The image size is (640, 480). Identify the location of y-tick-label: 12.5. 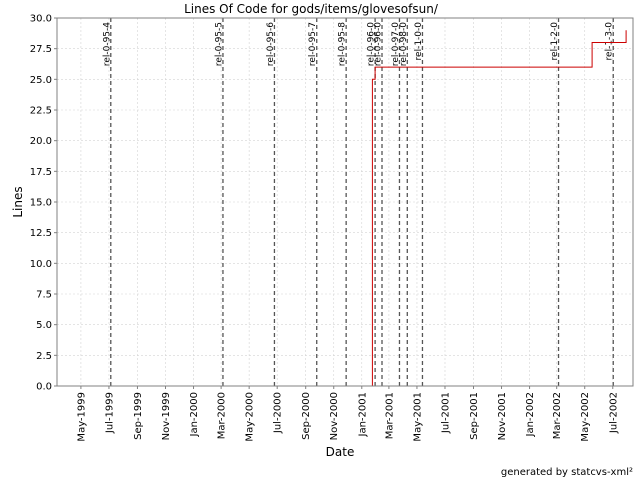
(41, 233).